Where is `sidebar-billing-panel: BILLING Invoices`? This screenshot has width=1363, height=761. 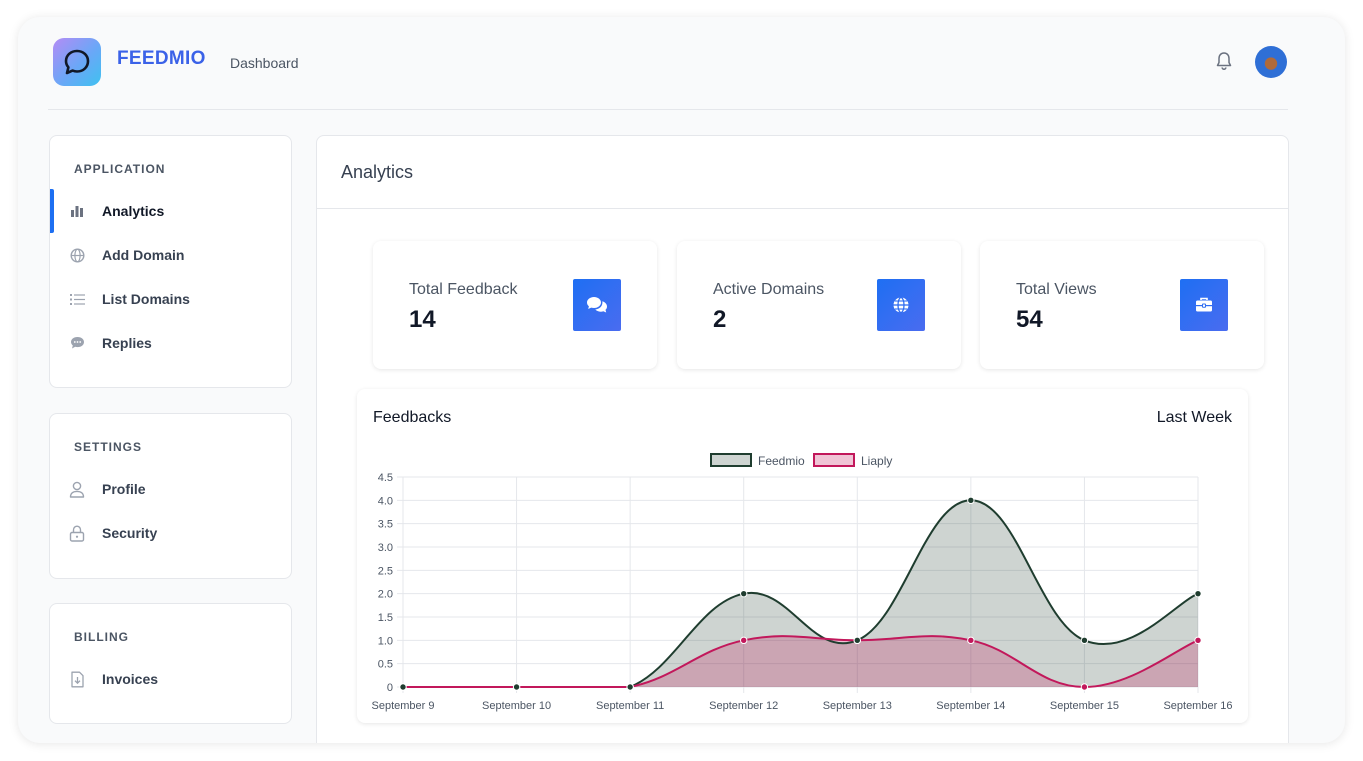
sidebar-billing-panel: BILLING Invoices is located at coordinates (170, 663).